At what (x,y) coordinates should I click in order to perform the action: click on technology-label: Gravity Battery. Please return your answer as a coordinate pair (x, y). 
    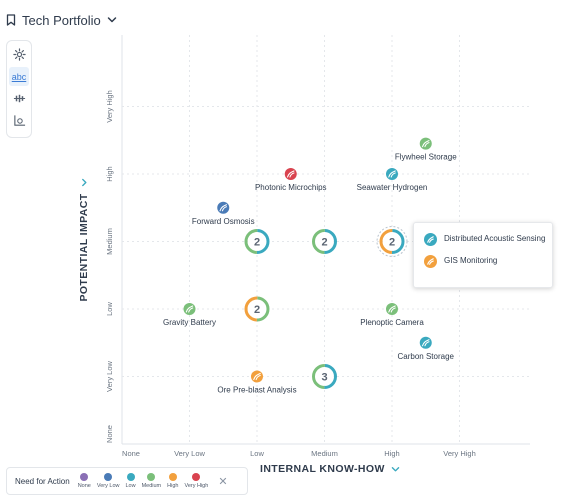
    Looking at the image, I should click on (189, 322).